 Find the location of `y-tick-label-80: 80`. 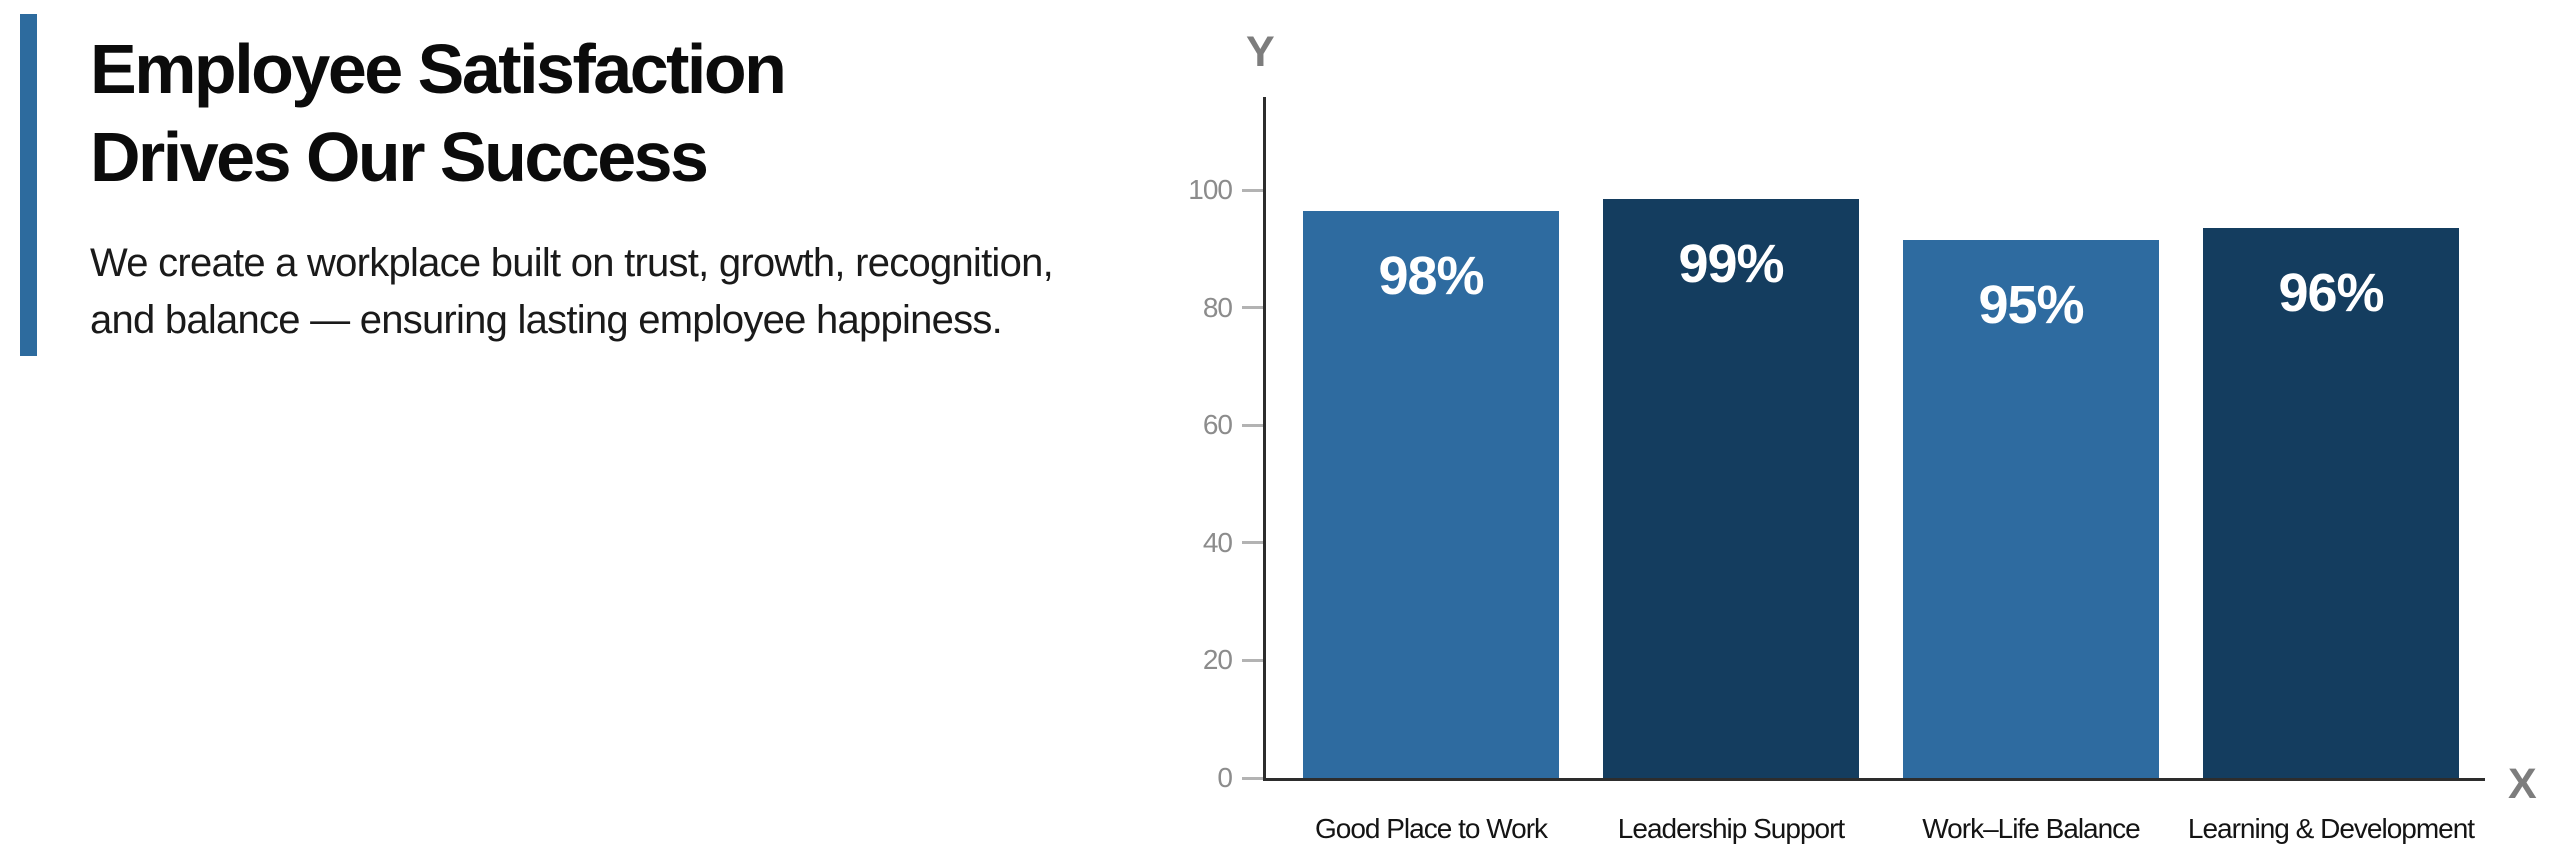

y-tick-label-80: 80 is located at coordinates (1217, 307).